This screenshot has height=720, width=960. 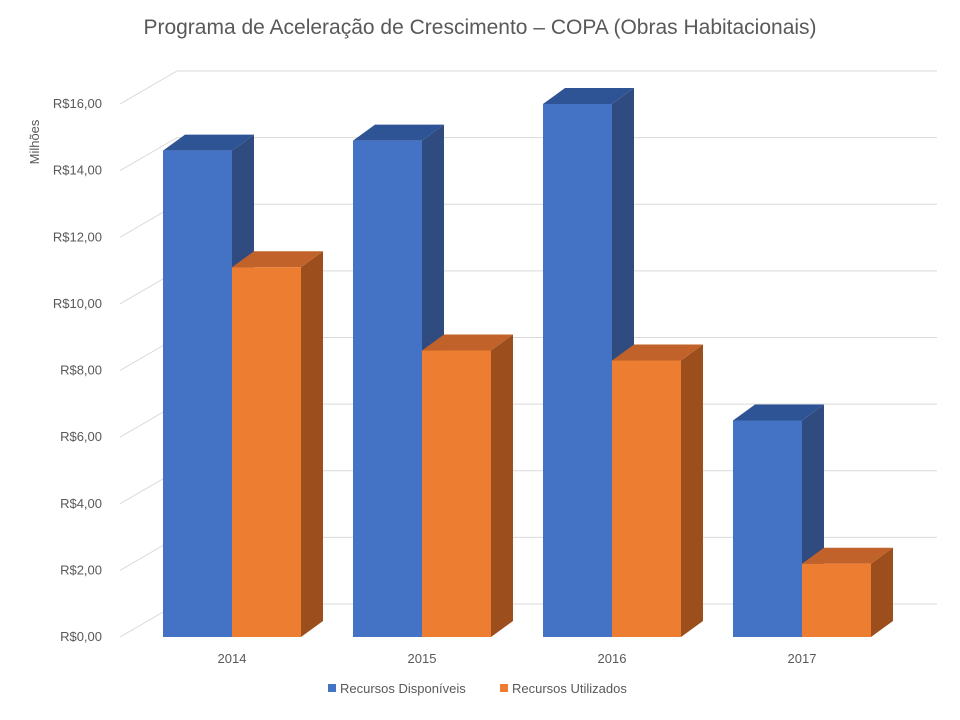 I want to click on y-tick-label: R$16,00, so click(x=77, y=103).